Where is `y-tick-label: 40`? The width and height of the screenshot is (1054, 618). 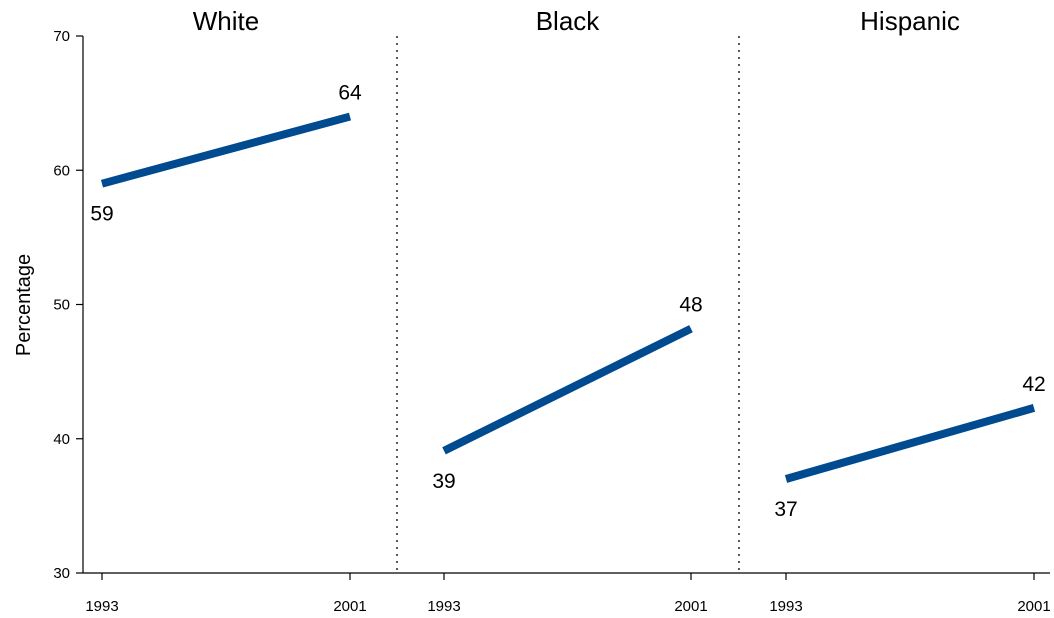 y-tick-label: 40 is located at coordinates (61, 439).